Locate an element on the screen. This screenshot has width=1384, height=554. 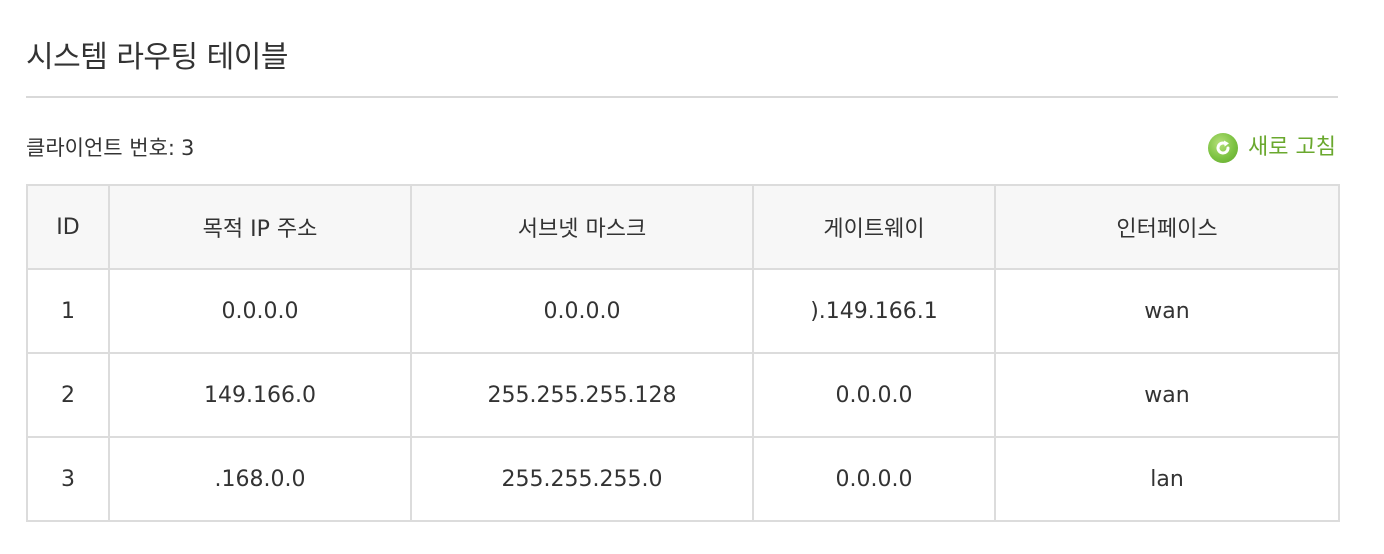
cell-subnet-mask: 0.0.0.0 is located at coordinates (582, 311).